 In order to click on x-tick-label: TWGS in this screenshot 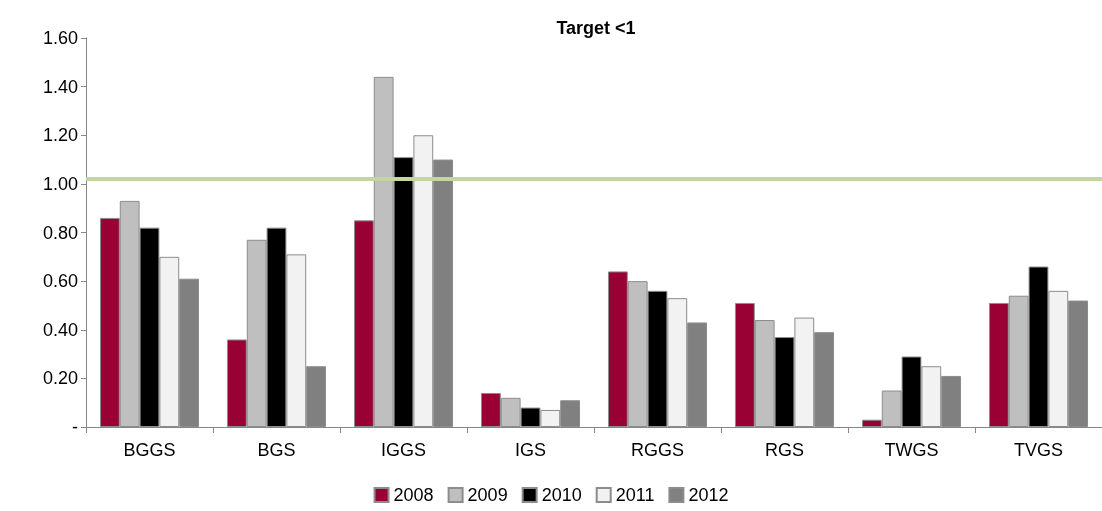, I will do `click(911, 450)`.